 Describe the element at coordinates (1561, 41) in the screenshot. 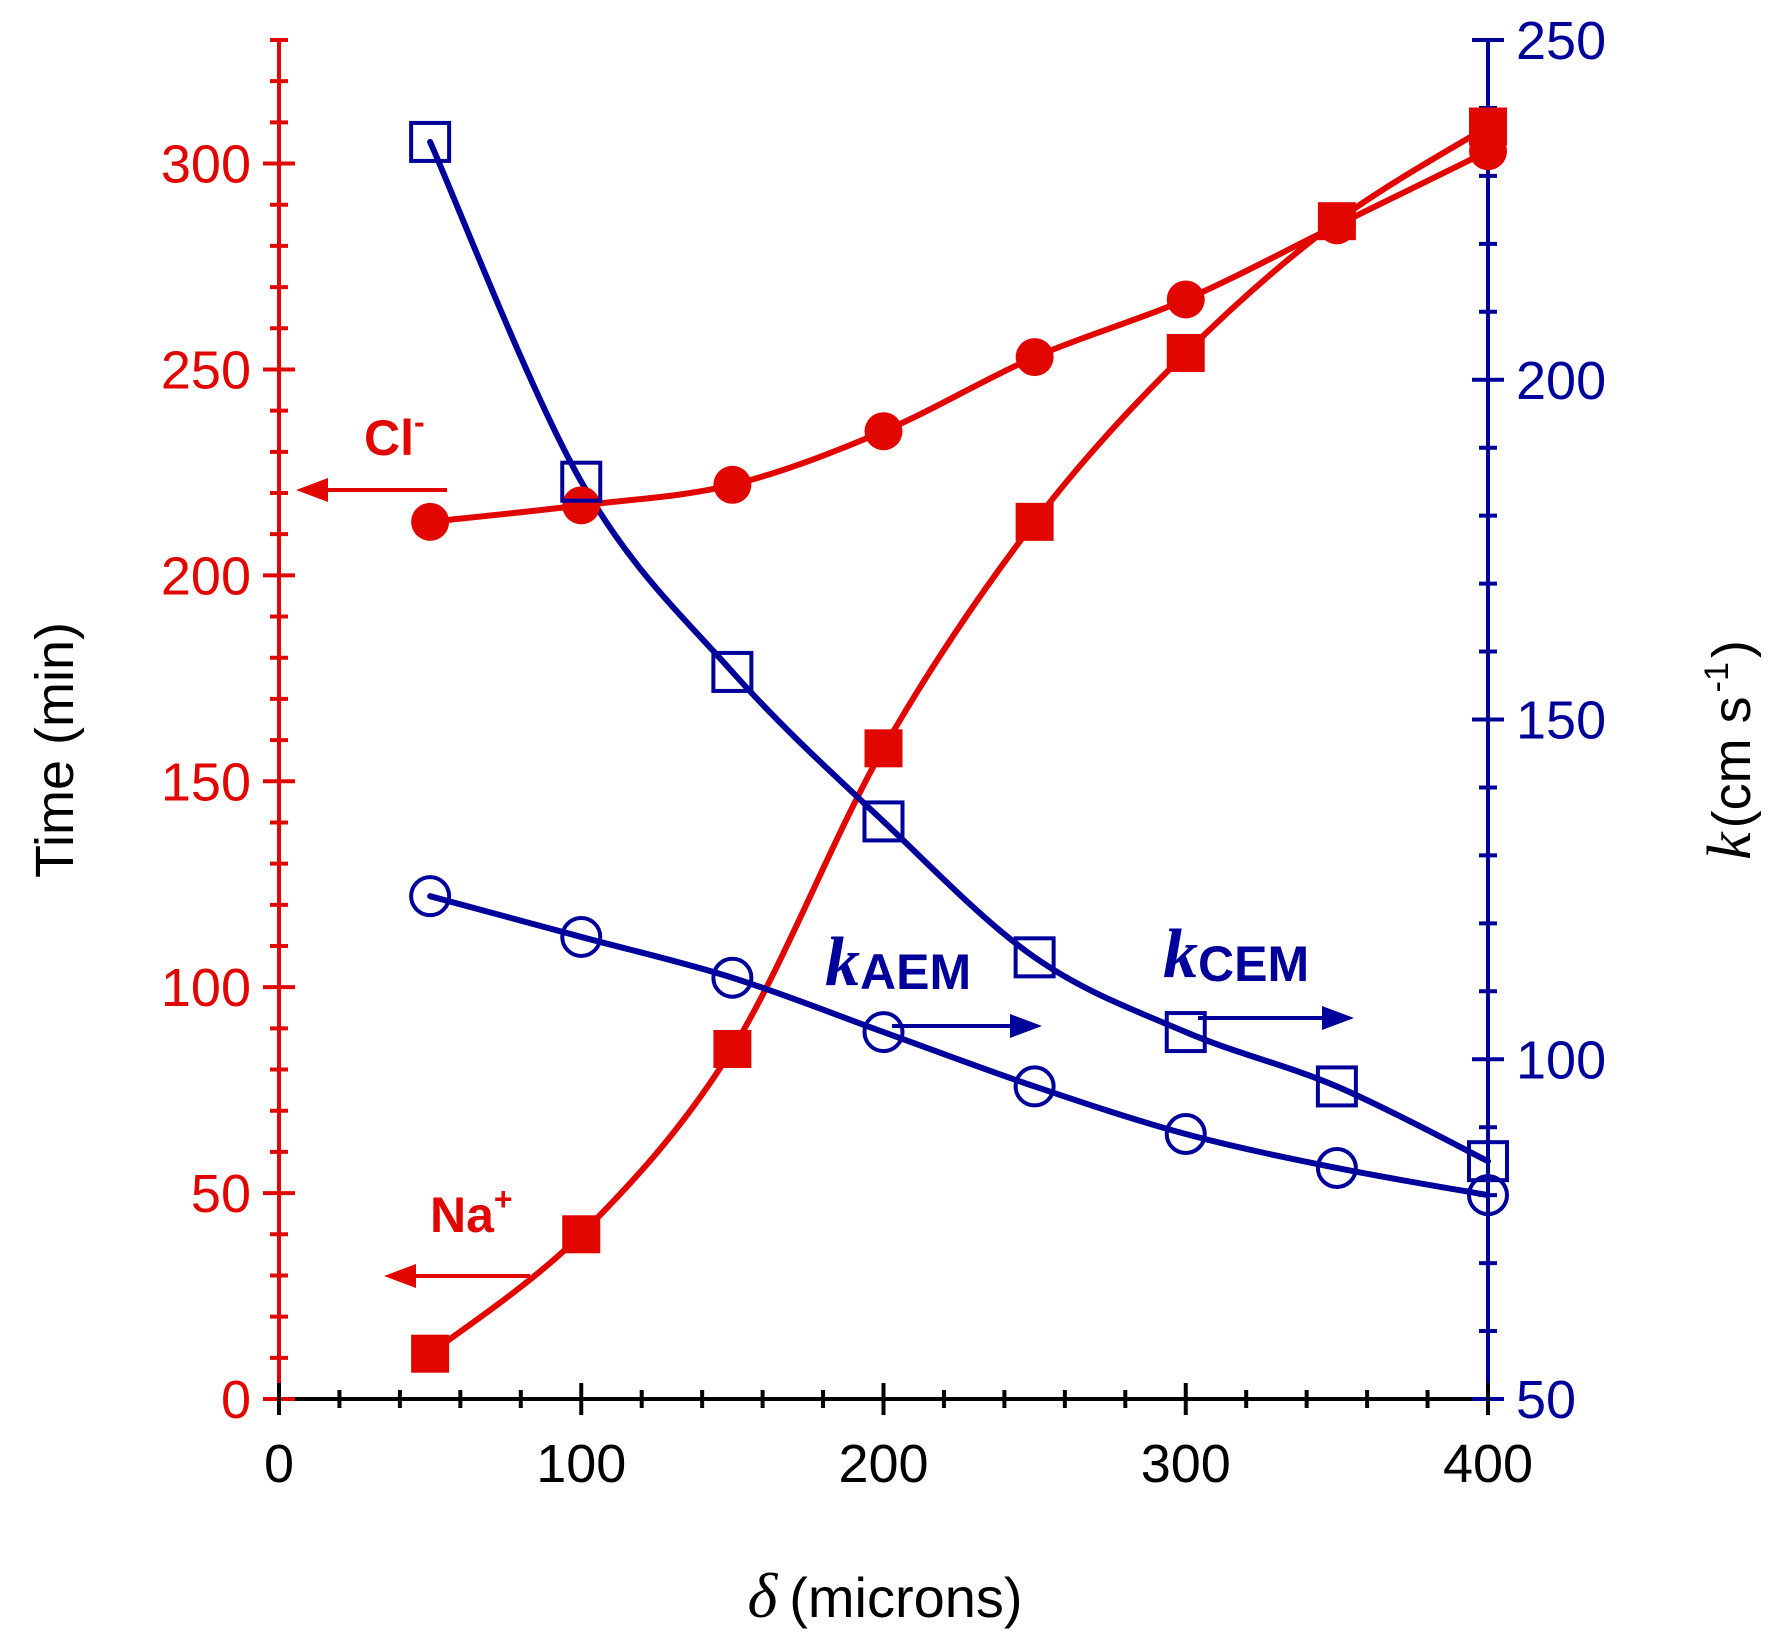

I see `y-right-tick-label: 250` at that location.